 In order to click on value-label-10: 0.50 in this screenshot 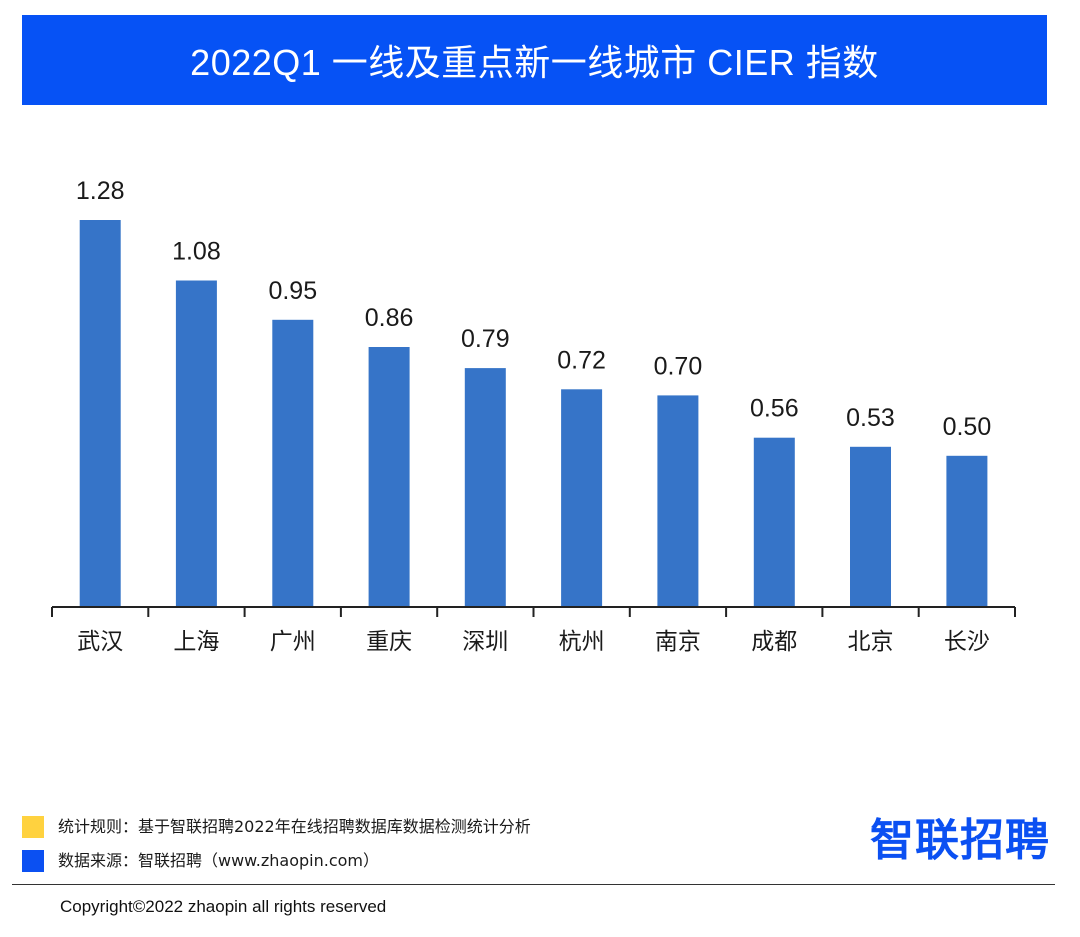, I will do `click(967, 427)`.